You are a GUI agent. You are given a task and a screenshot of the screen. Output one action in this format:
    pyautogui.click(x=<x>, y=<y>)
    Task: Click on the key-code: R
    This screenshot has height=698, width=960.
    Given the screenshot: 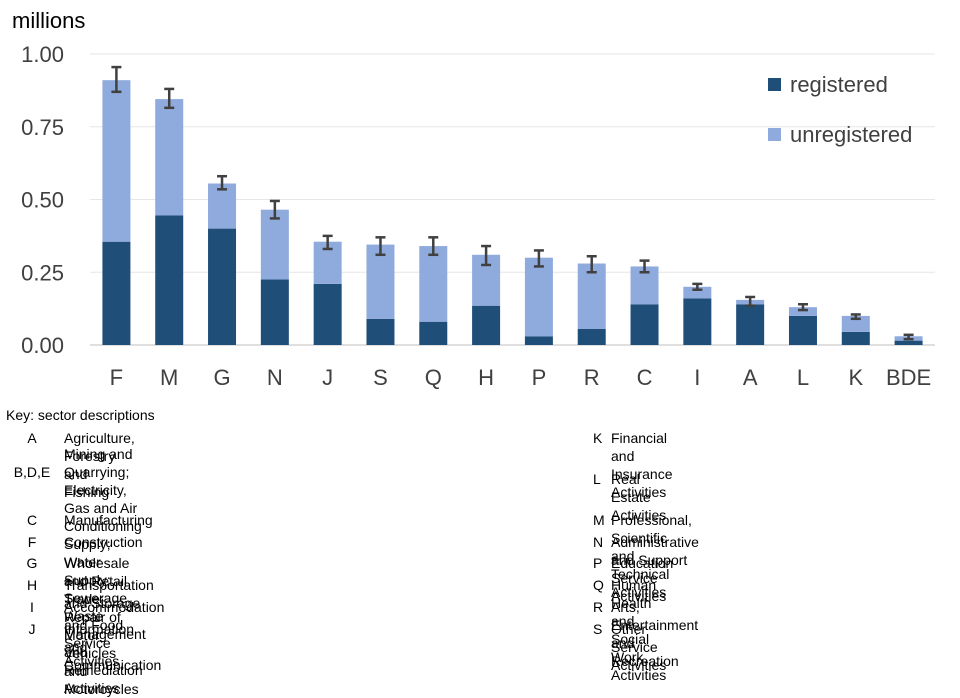 What is the action you would take?
    pyautogui.click(x=598, y=607)
    